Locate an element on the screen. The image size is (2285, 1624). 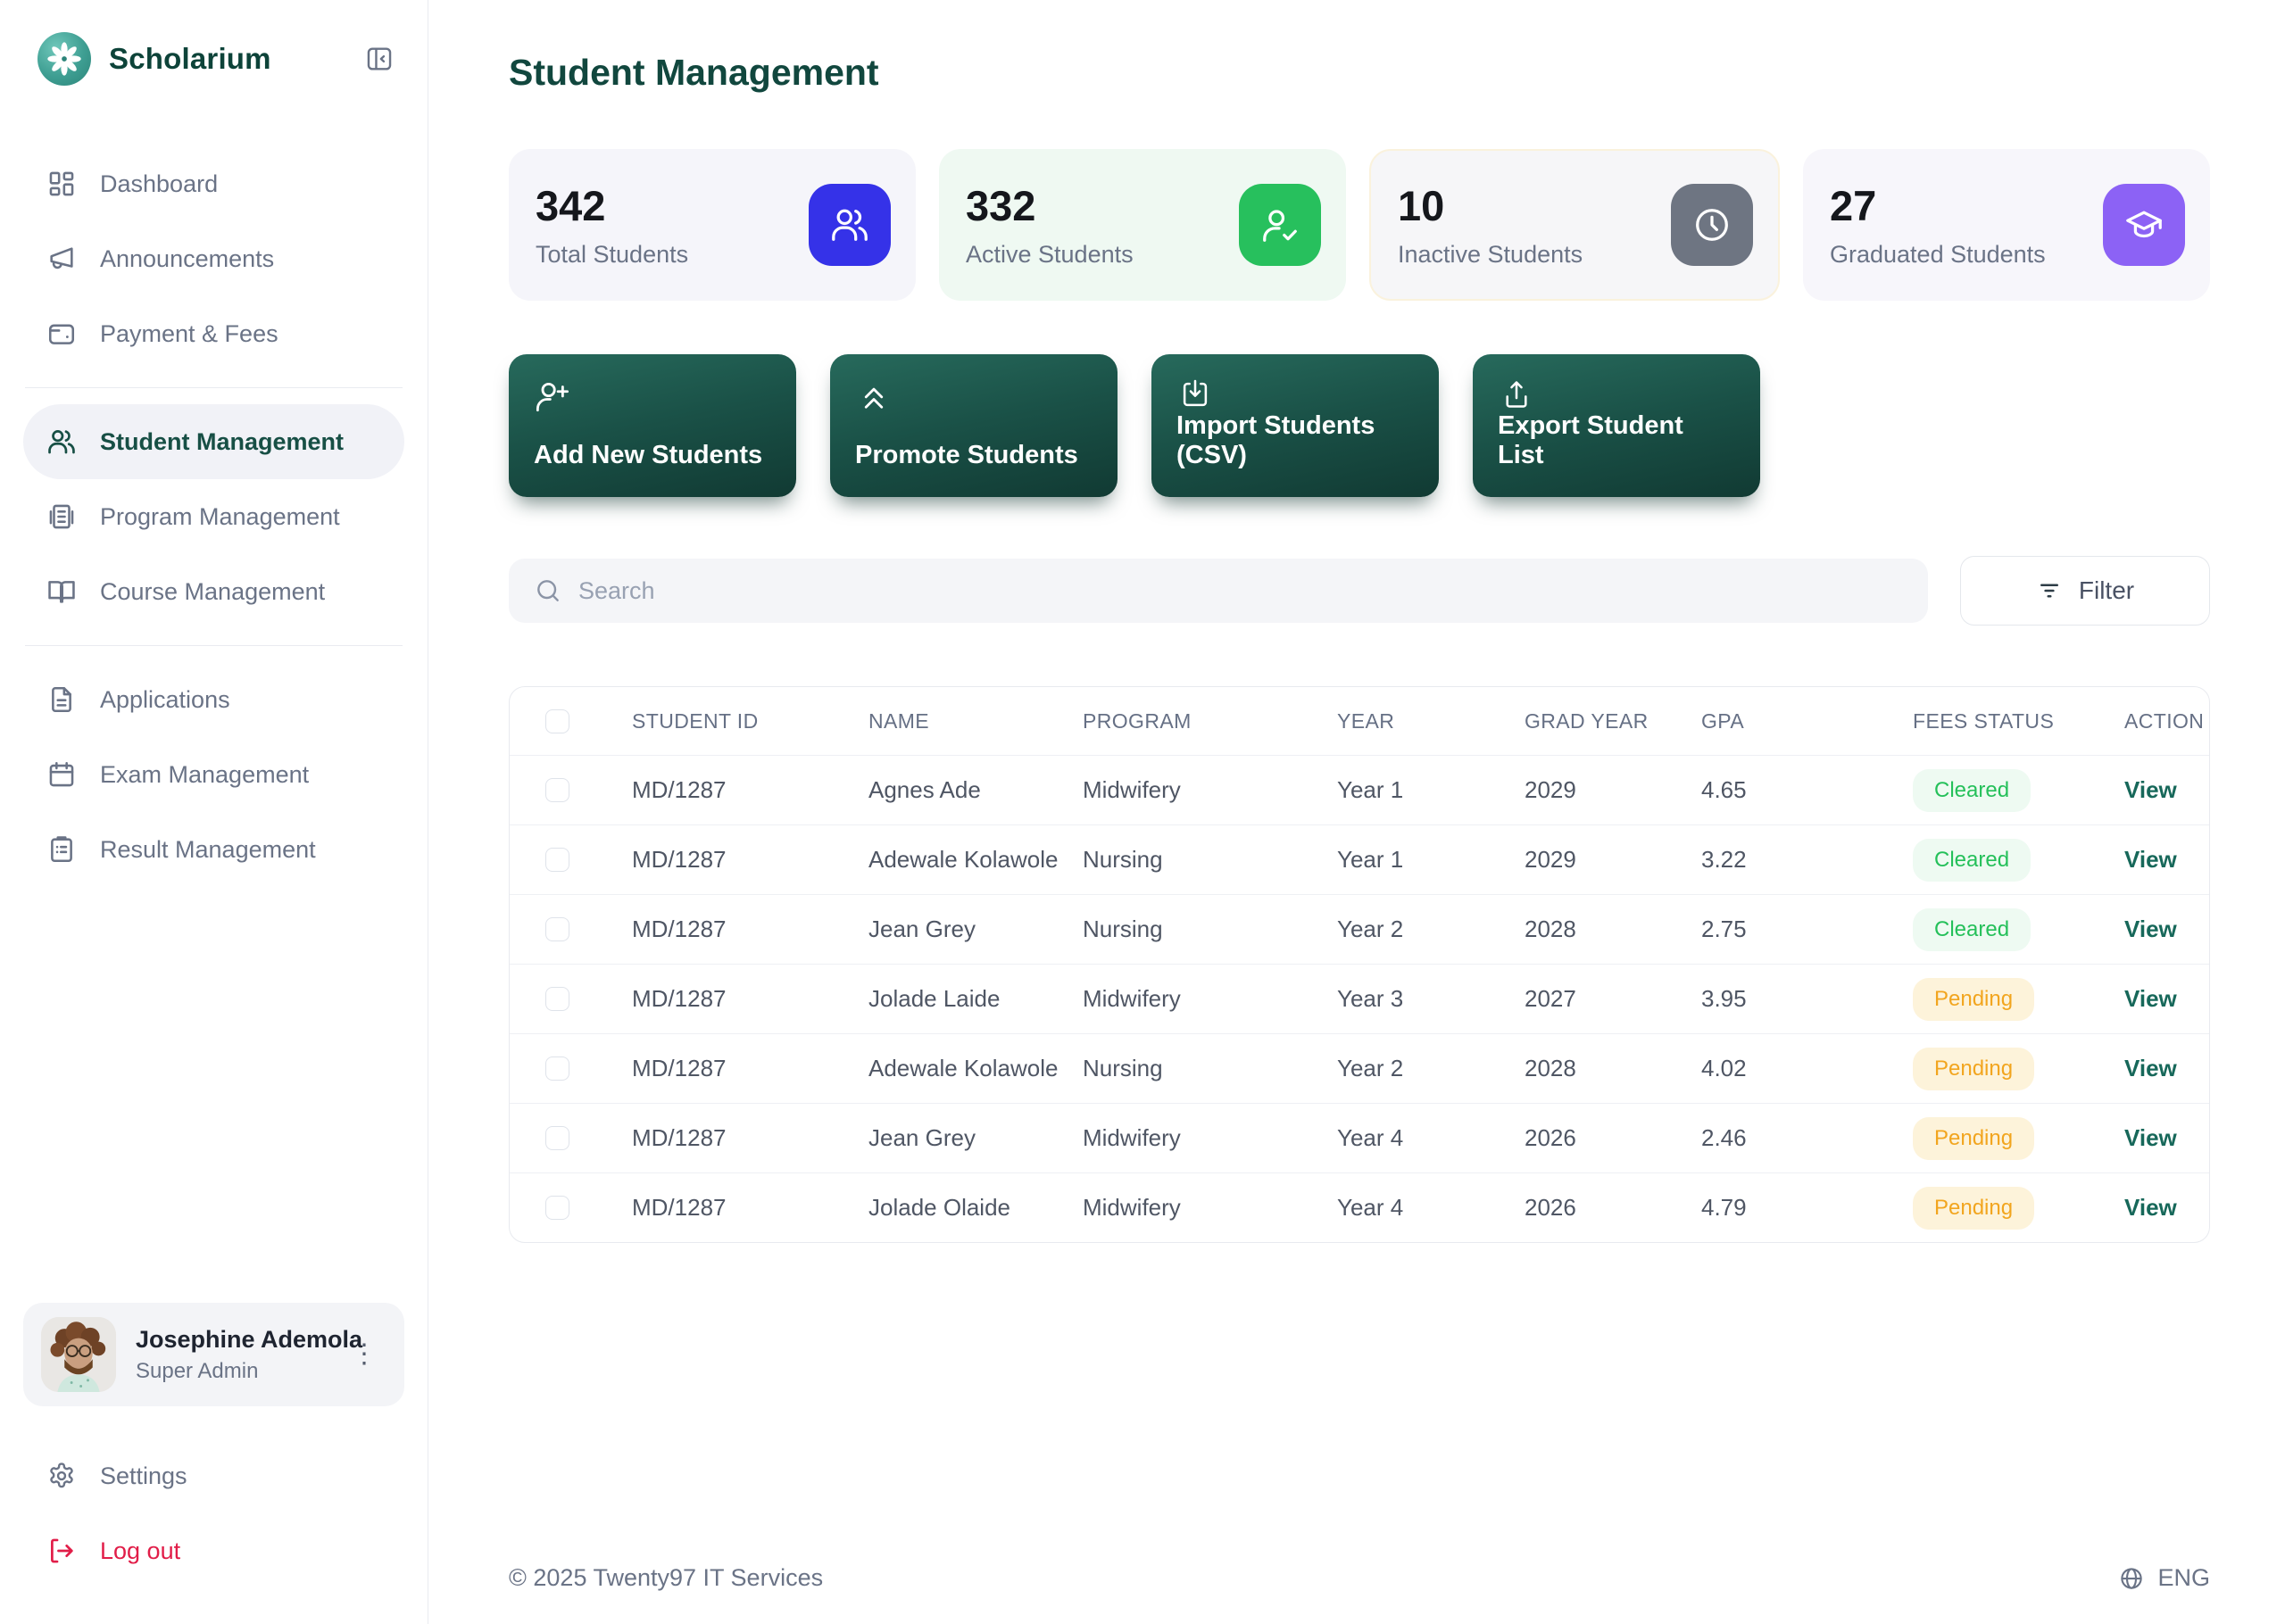
program-document-icon is located at coordinates (61, 516).